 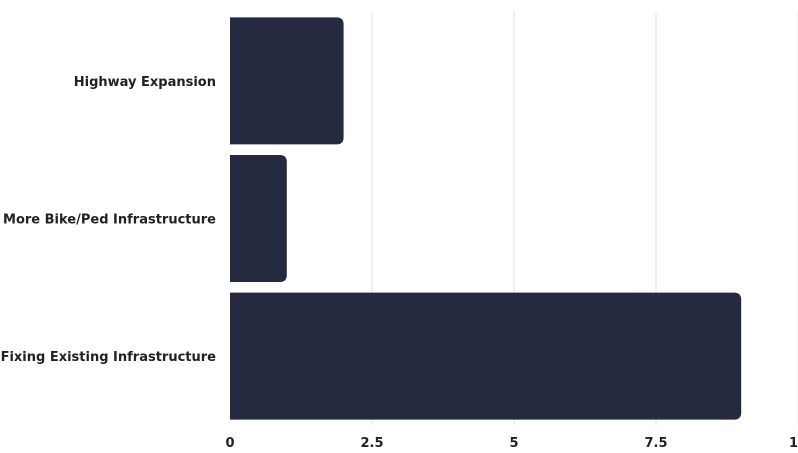 I want to click on x-tick-label: 0, so click(x=229, y=443).